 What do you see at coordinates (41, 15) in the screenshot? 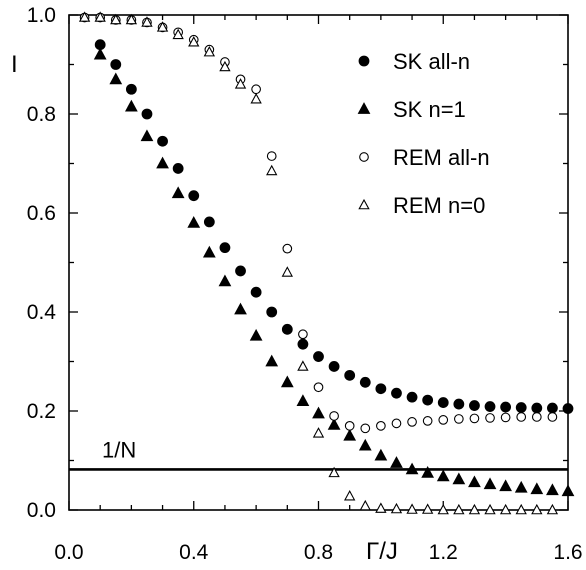
I see `y-tick-label: 1.0` at bounding box center [41, 15].